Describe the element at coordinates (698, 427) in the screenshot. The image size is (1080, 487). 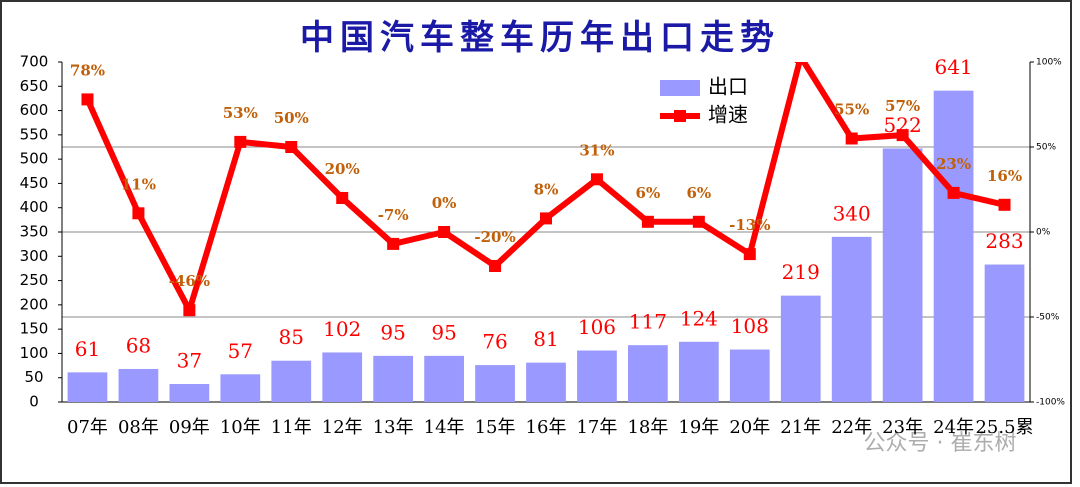
I see `x-tick-label: 19年` at that location.